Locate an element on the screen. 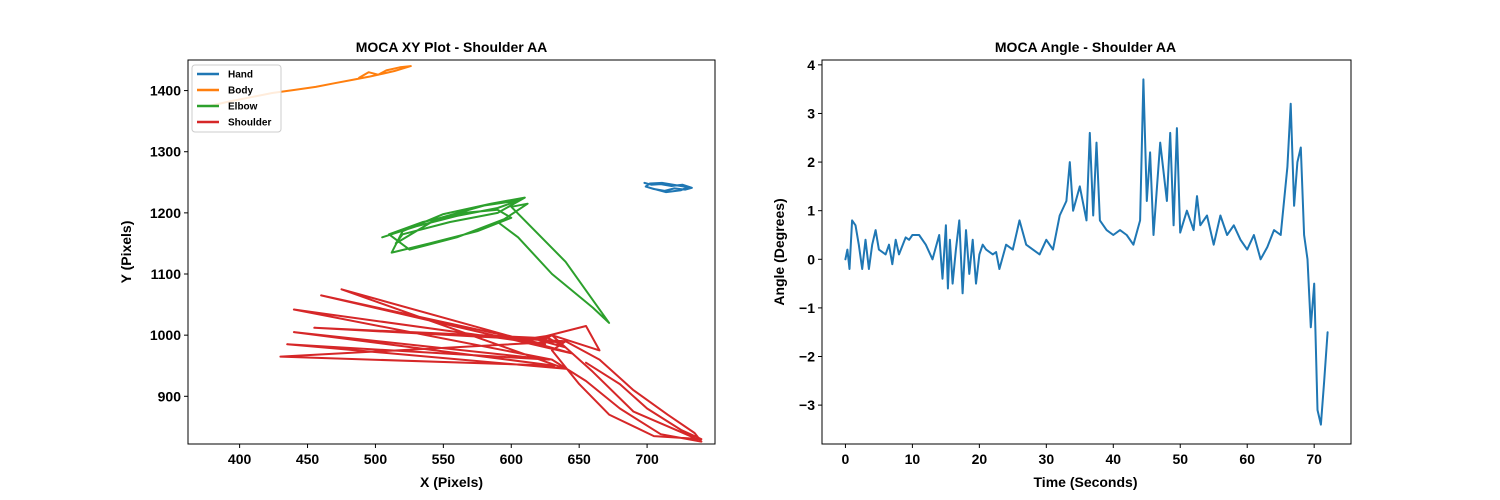 Image resolution: width=1500 pixels, height=500 pixels. x-tick-label: 500 is located at coordinates (376, 459).